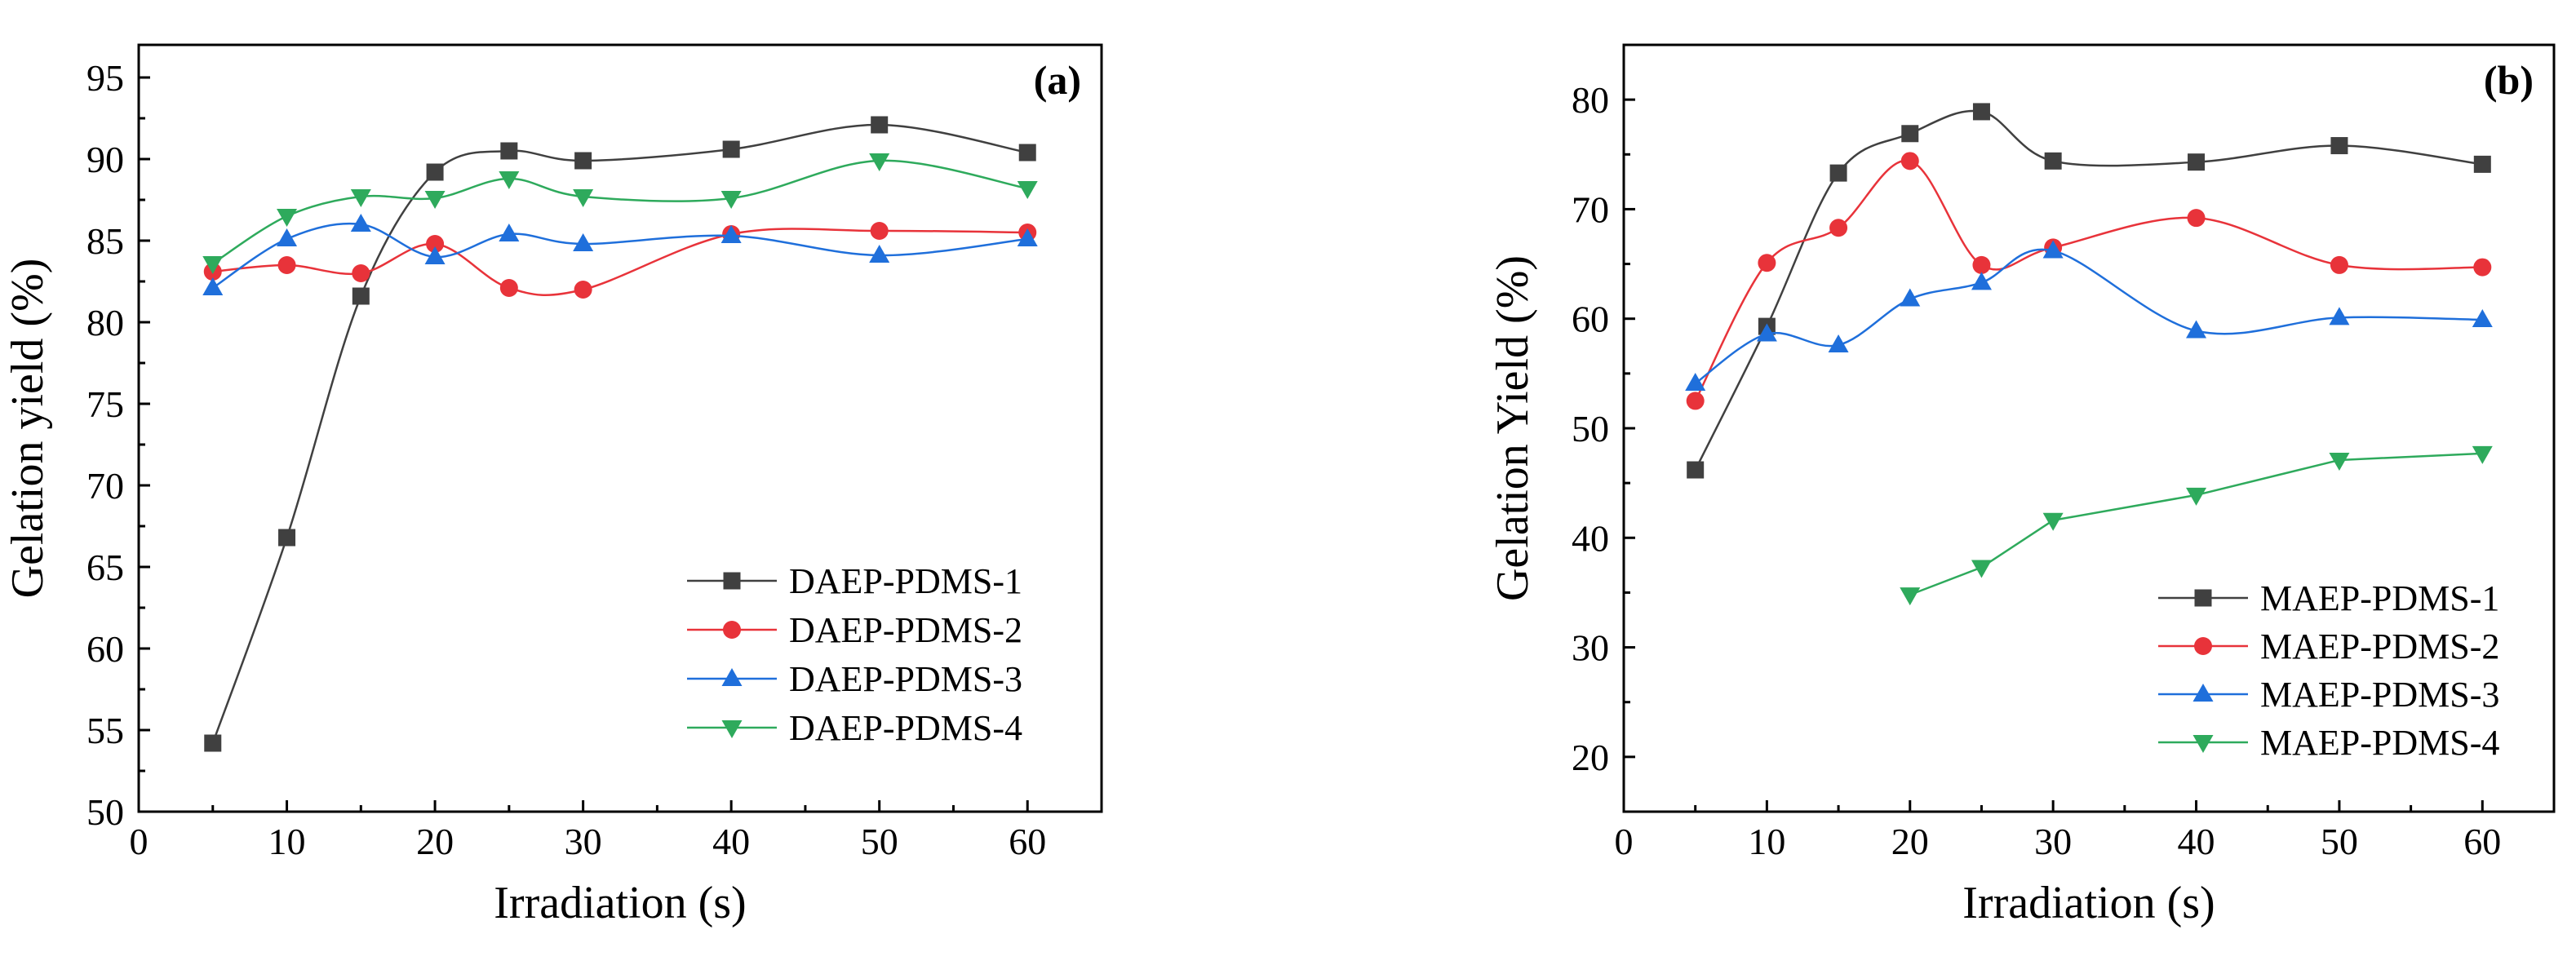 The height and width of the screenshot is (974, 2576). I want to click on legend-label: MAEP-PDMS-1, so click(2379, 598).